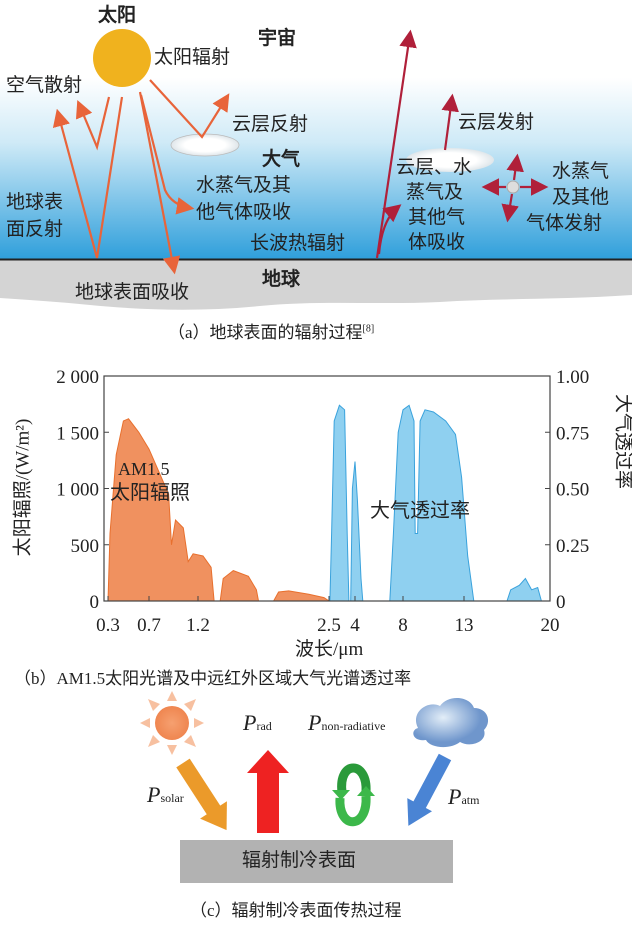 The height and width of the screenshot is (925, 632). What do you see at coordinates (201, 794) in the screenshot?
I see `solar-arrow` at bounding box center [201, 794].